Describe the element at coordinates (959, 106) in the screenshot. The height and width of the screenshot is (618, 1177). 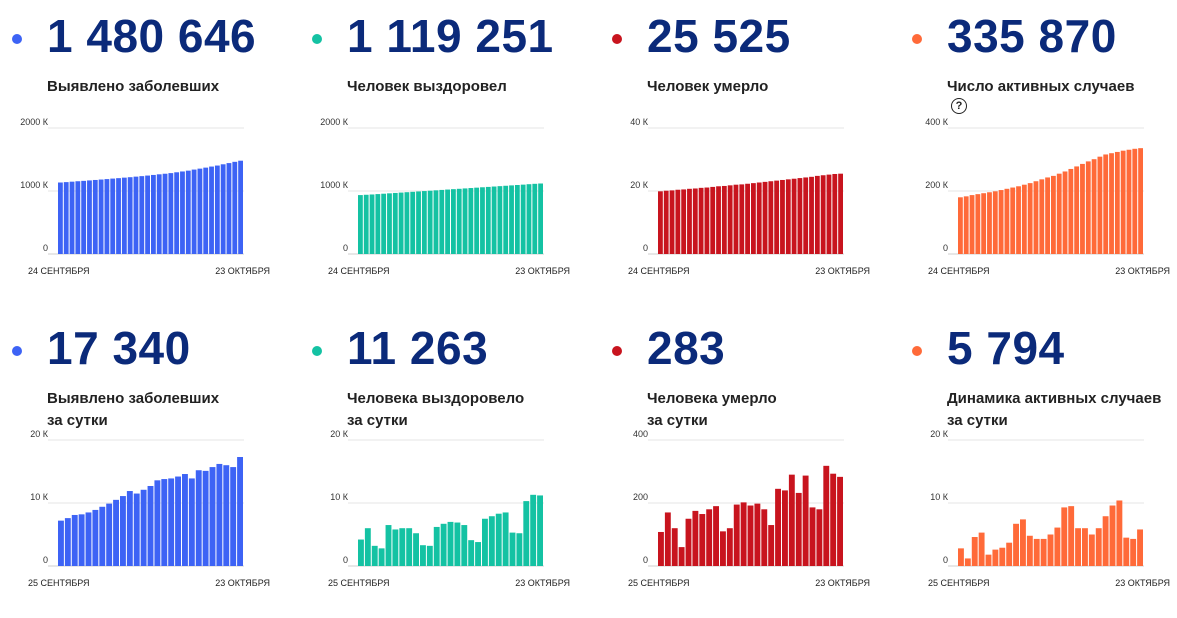
I see `help-icon: ?` at that location.